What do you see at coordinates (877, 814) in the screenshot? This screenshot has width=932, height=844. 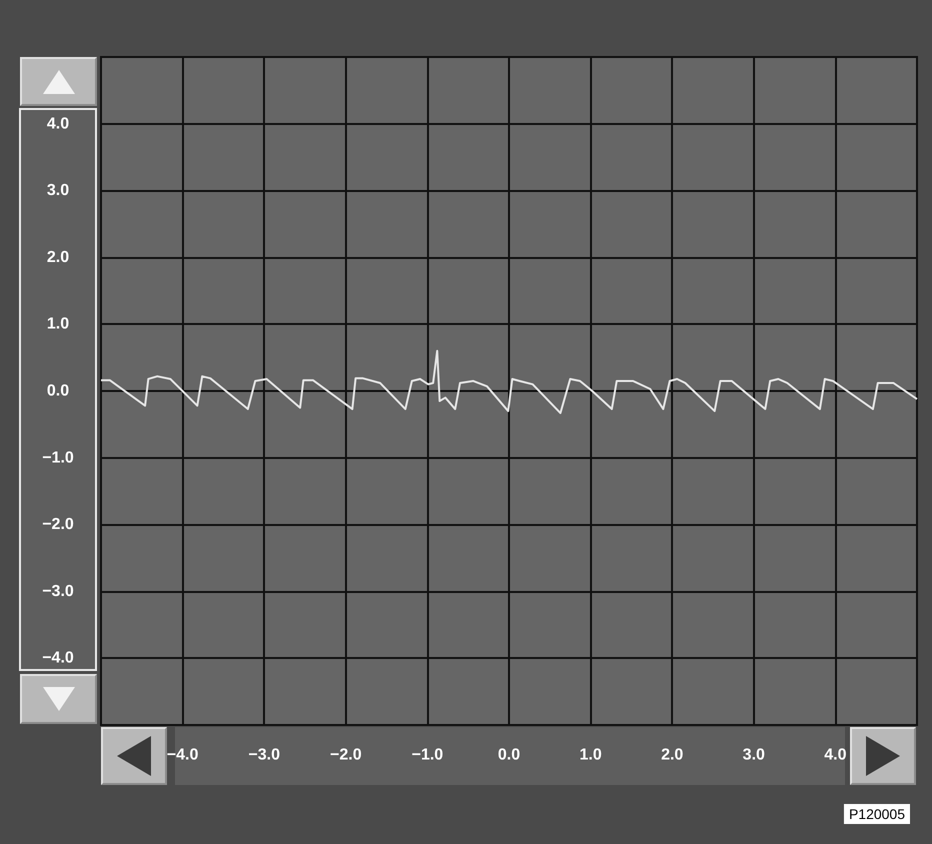 I see `text: P120005` at bounding box center [877, 814].